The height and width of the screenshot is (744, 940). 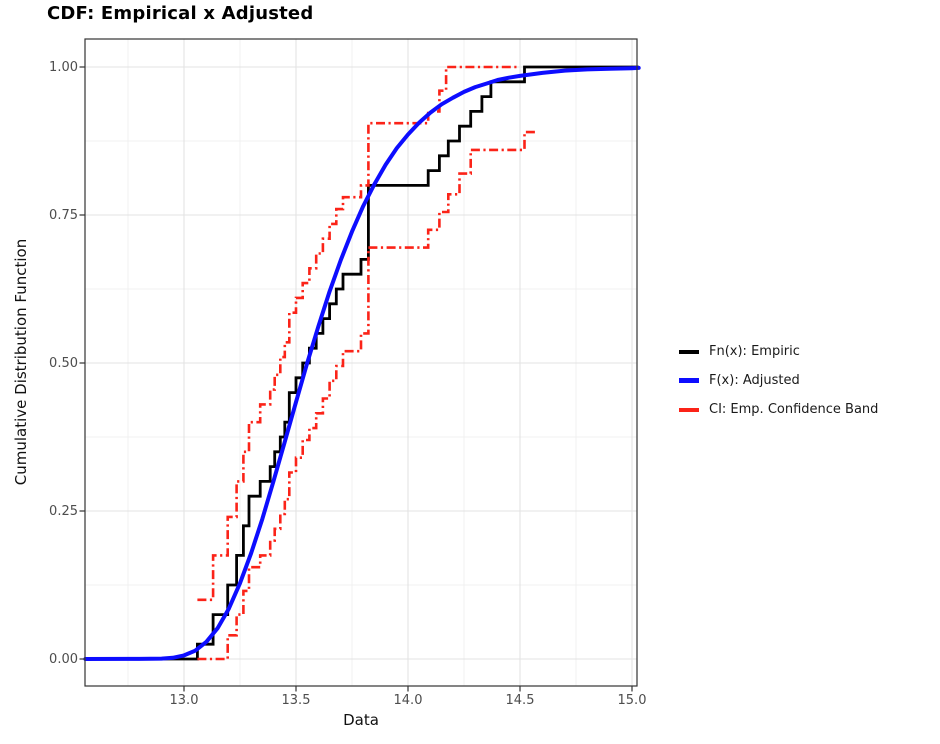 What do you see at coordinates (180, 13) in the screenshot?
I see `plot-title: CDF: Empirical x Adjusted` at bounding box center [180, 13].